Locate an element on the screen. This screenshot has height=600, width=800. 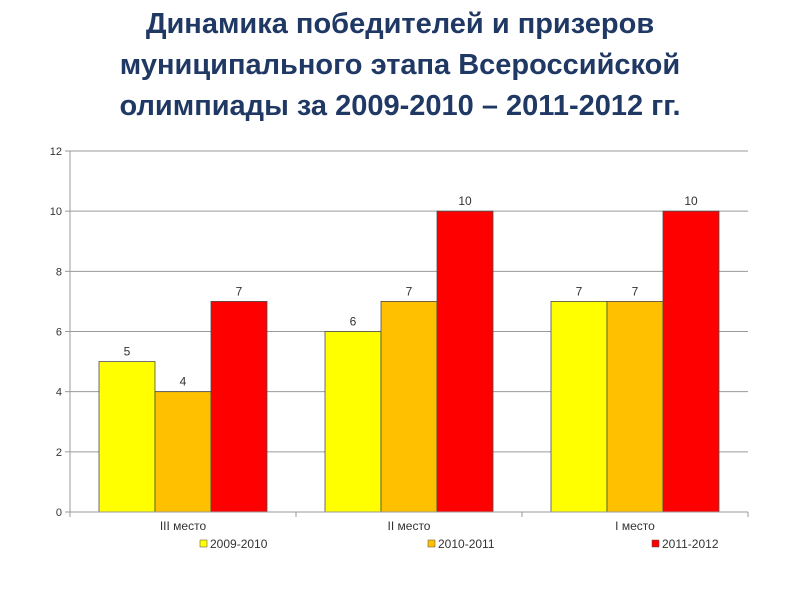
title-line-2: муниципального этапа Всероссийской is located at coordinates (400, 65).